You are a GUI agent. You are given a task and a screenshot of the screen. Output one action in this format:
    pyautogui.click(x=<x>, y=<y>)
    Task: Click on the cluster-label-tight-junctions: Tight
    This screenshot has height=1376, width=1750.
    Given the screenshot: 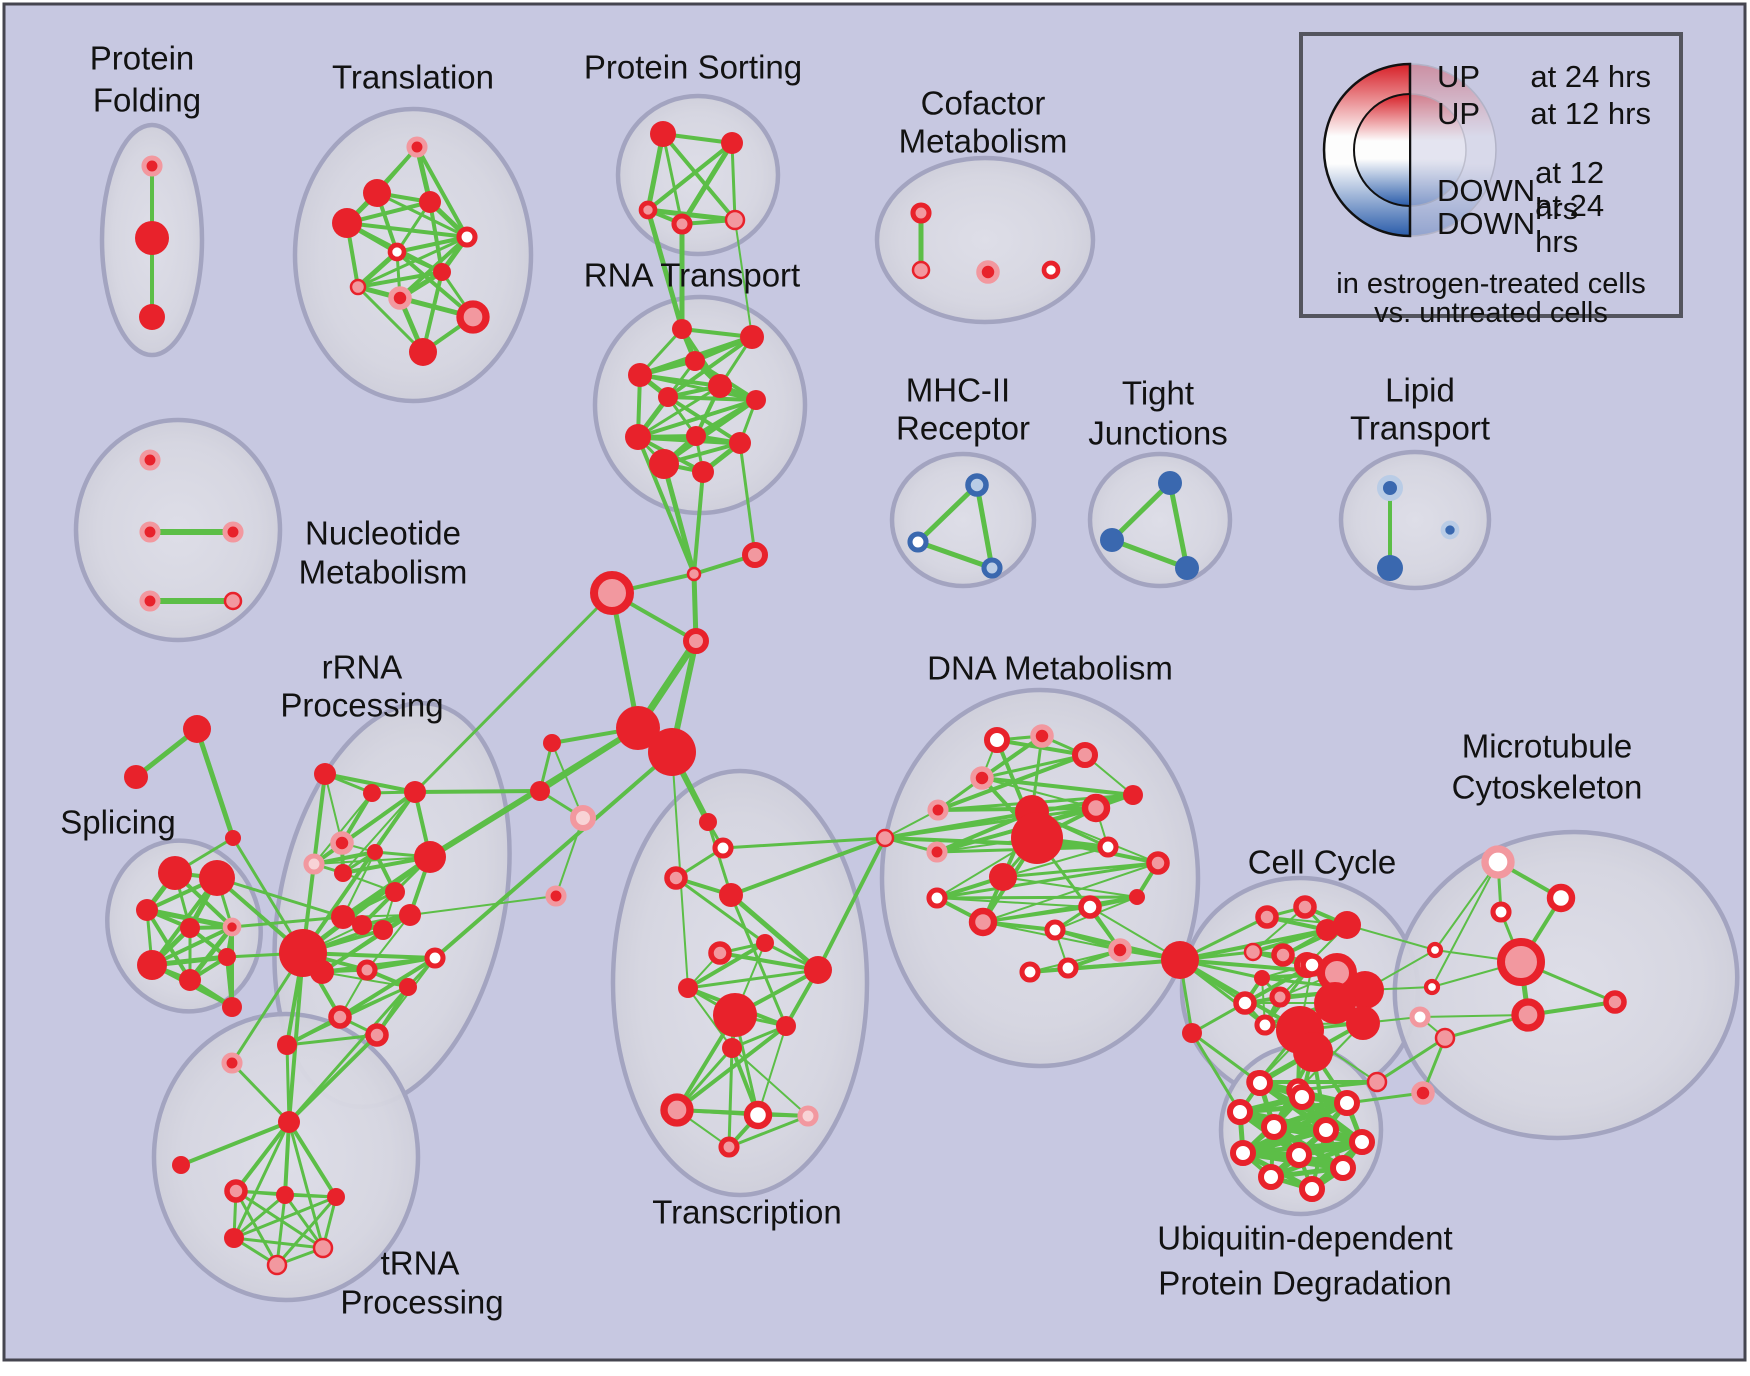 What is the action you would take?
    pyautogui.click(x=1158, y=393)
    